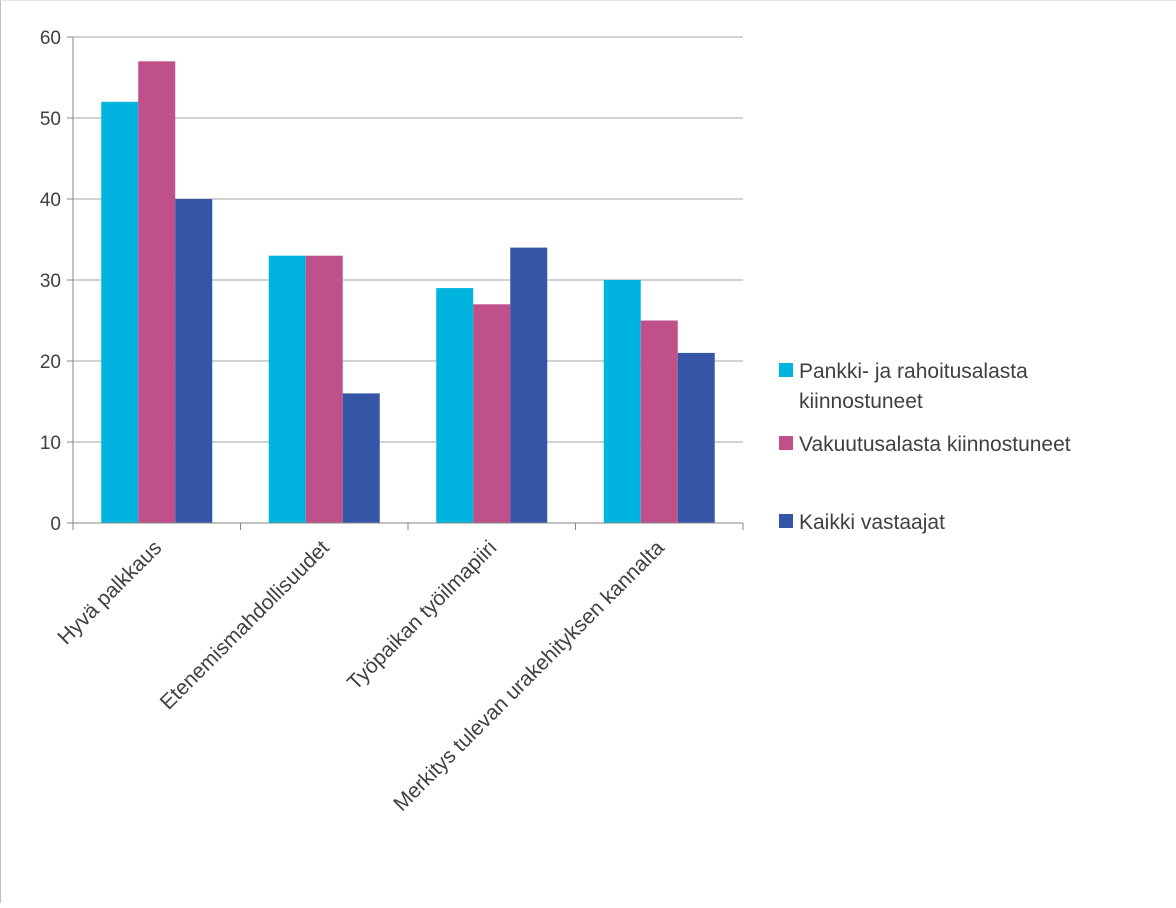 Image resolution: width=1176 pixels, height=908 pixels. What do you see at coordinates (50, 362) in the screenshot?
I see `y-tick-label: 20` at bounding box center [50, 362].